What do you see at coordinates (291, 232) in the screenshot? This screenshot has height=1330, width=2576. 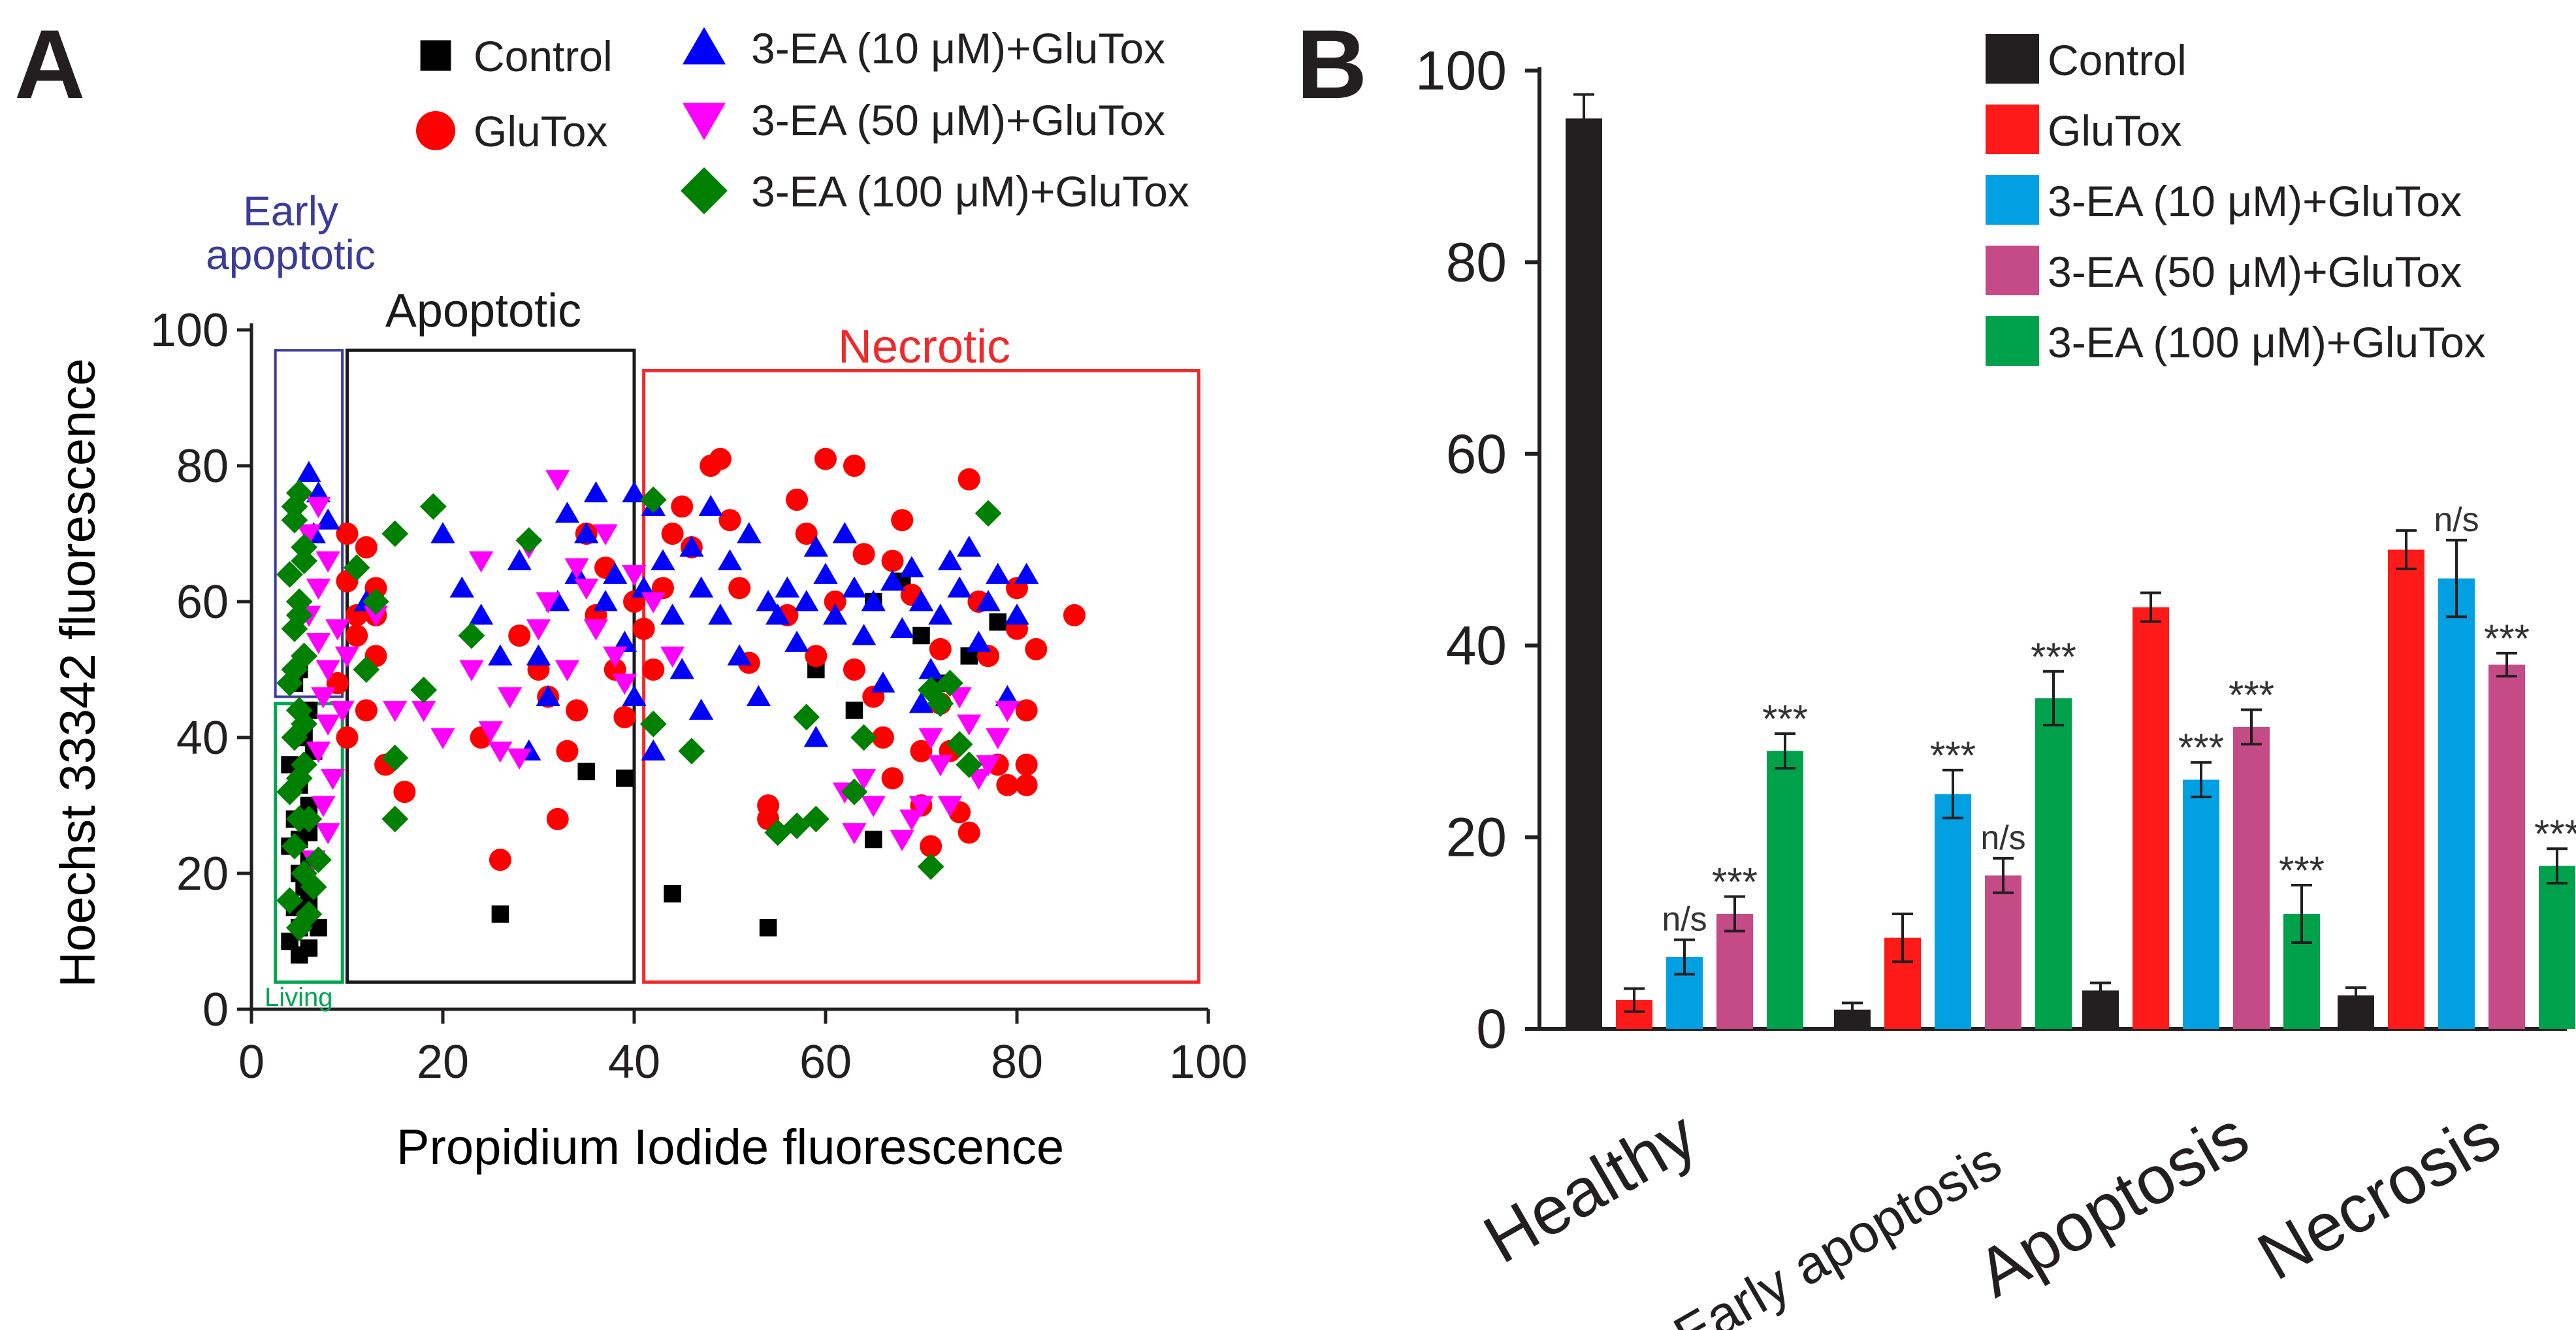 I see `gate-label: Early apoptotic` at bounding box center [291, 232].